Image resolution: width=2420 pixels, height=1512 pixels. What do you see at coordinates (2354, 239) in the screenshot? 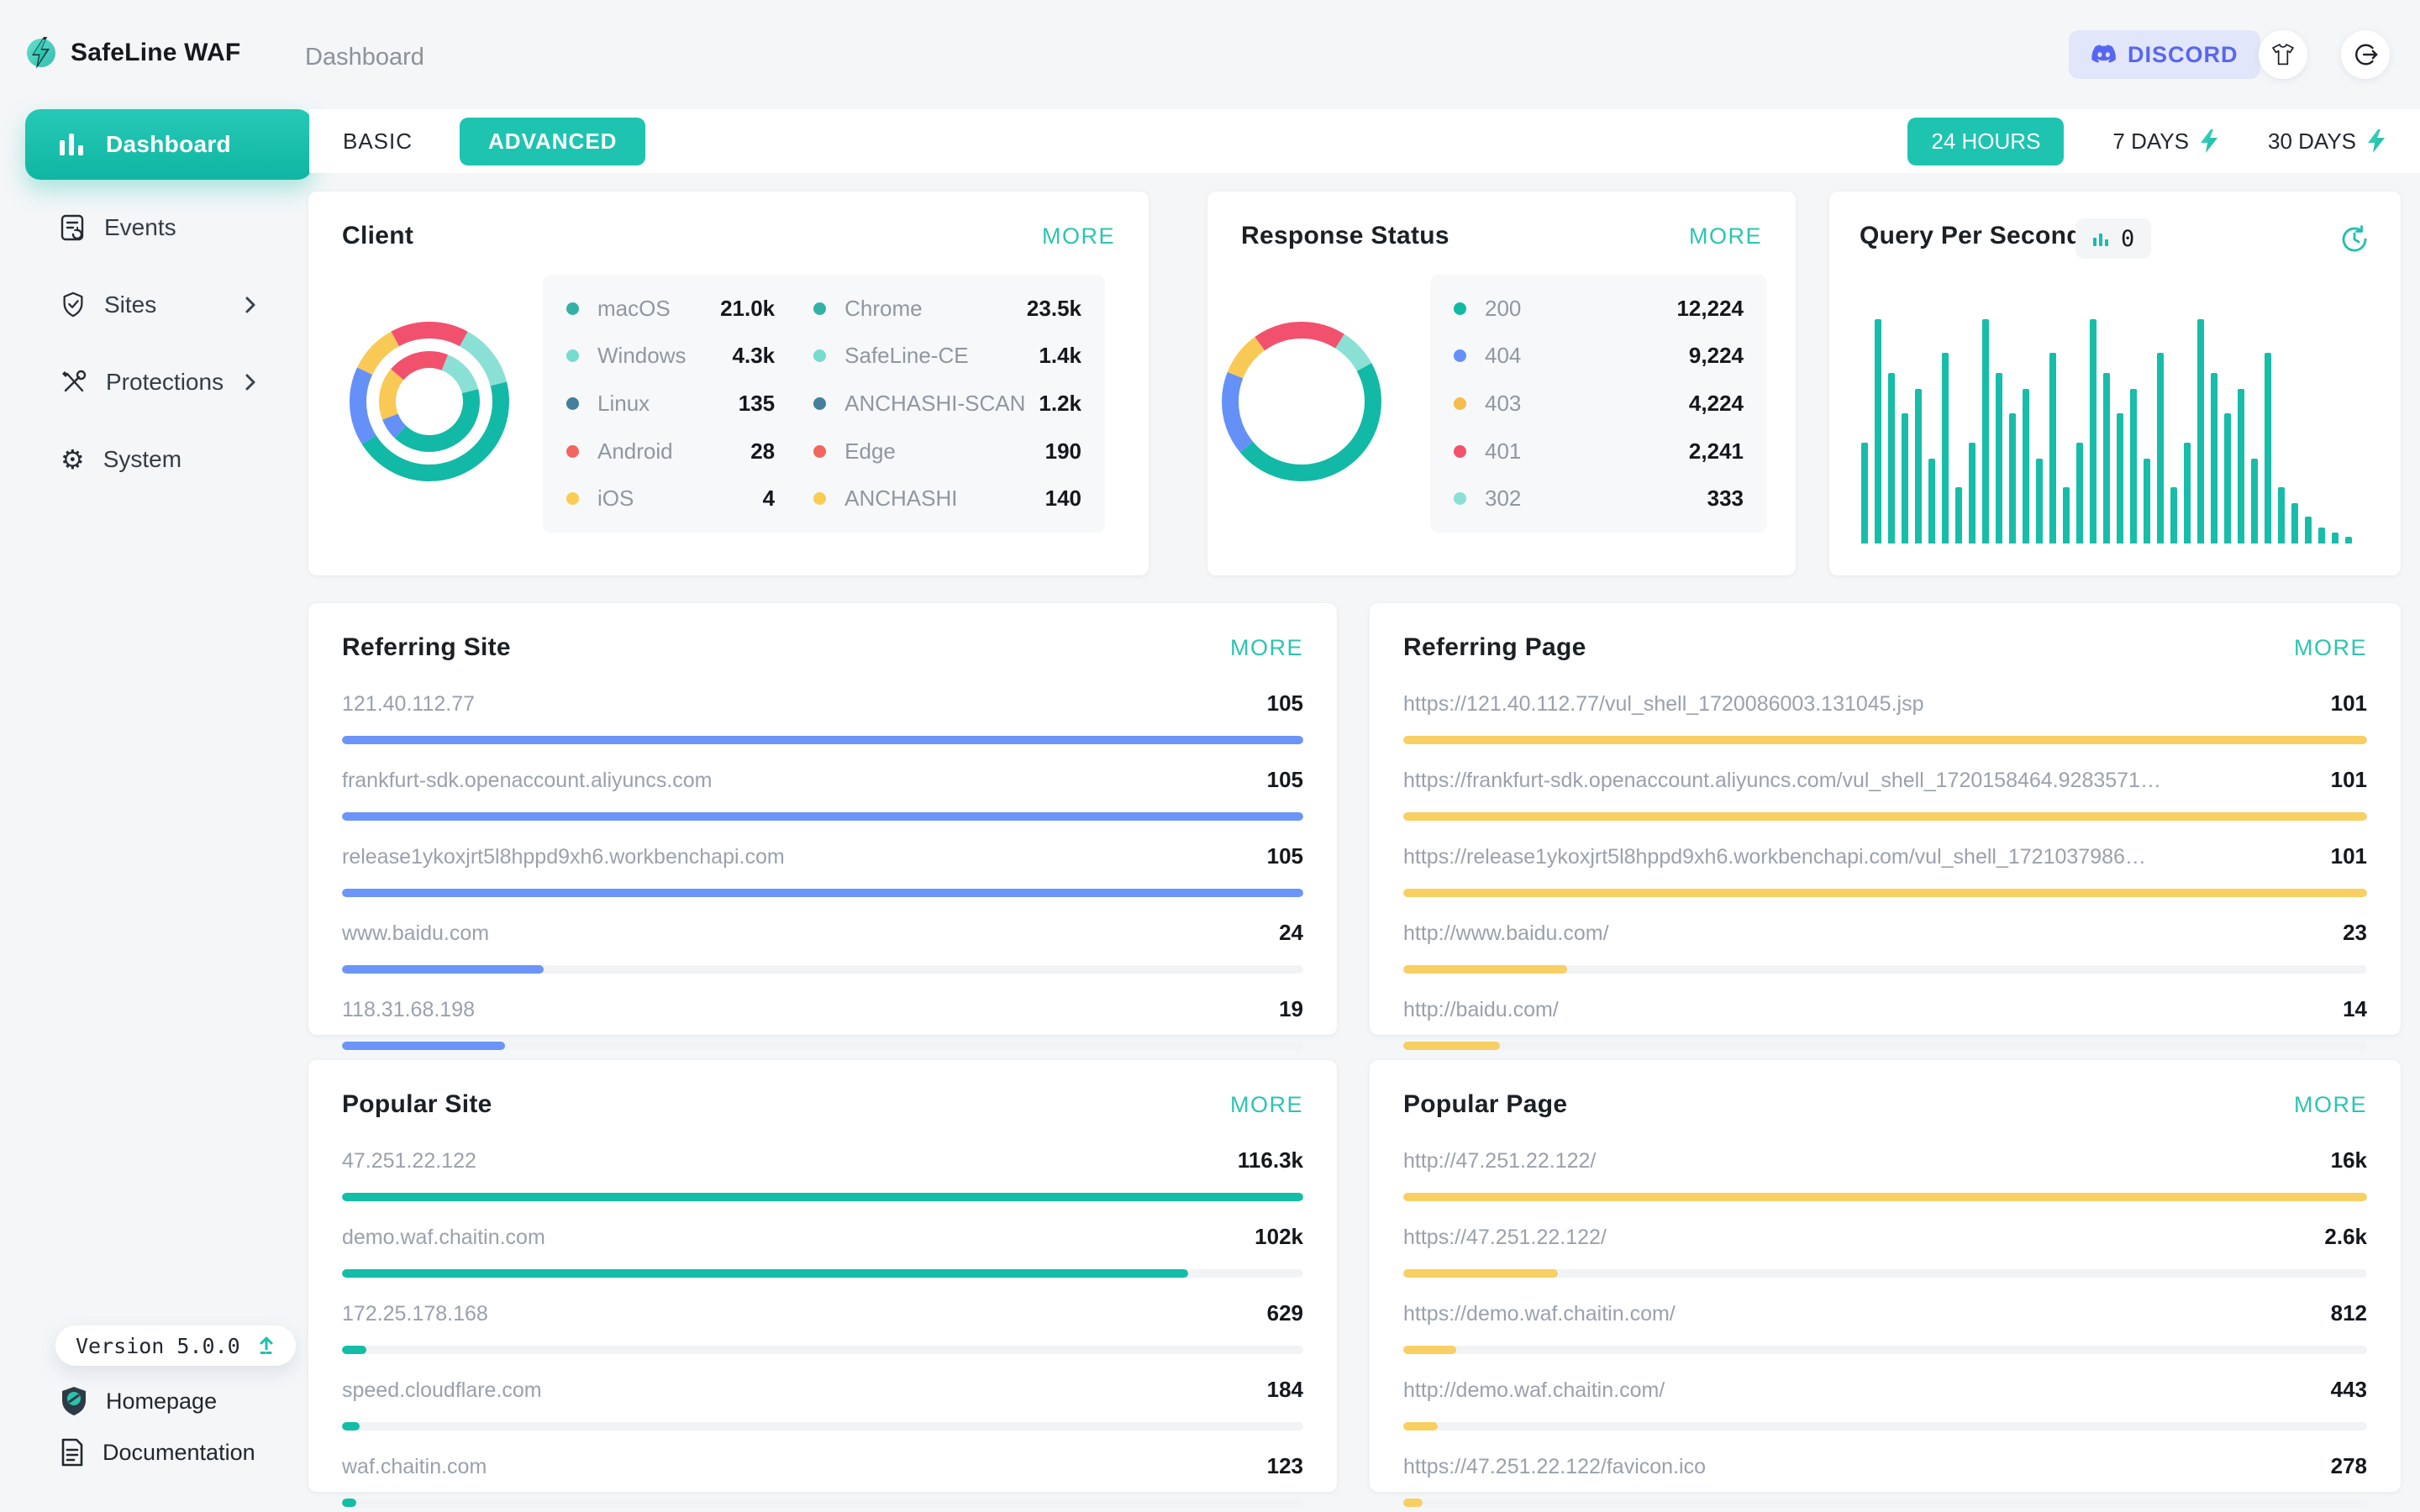
I see `history-icon` at bounding box center [2354, 239].